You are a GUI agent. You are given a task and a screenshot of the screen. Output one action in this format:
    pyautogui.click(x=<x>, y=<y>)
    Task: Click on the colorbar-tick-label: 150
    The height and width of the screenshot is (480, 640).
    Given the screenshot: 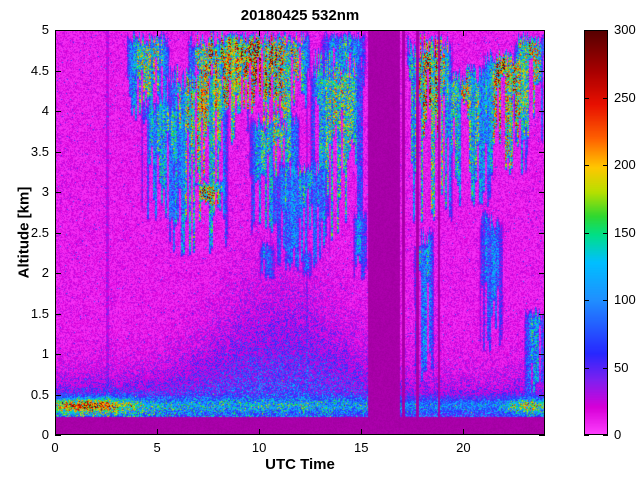 What is the action you would take?
    pyautogui.click(x=625, y=232)
    